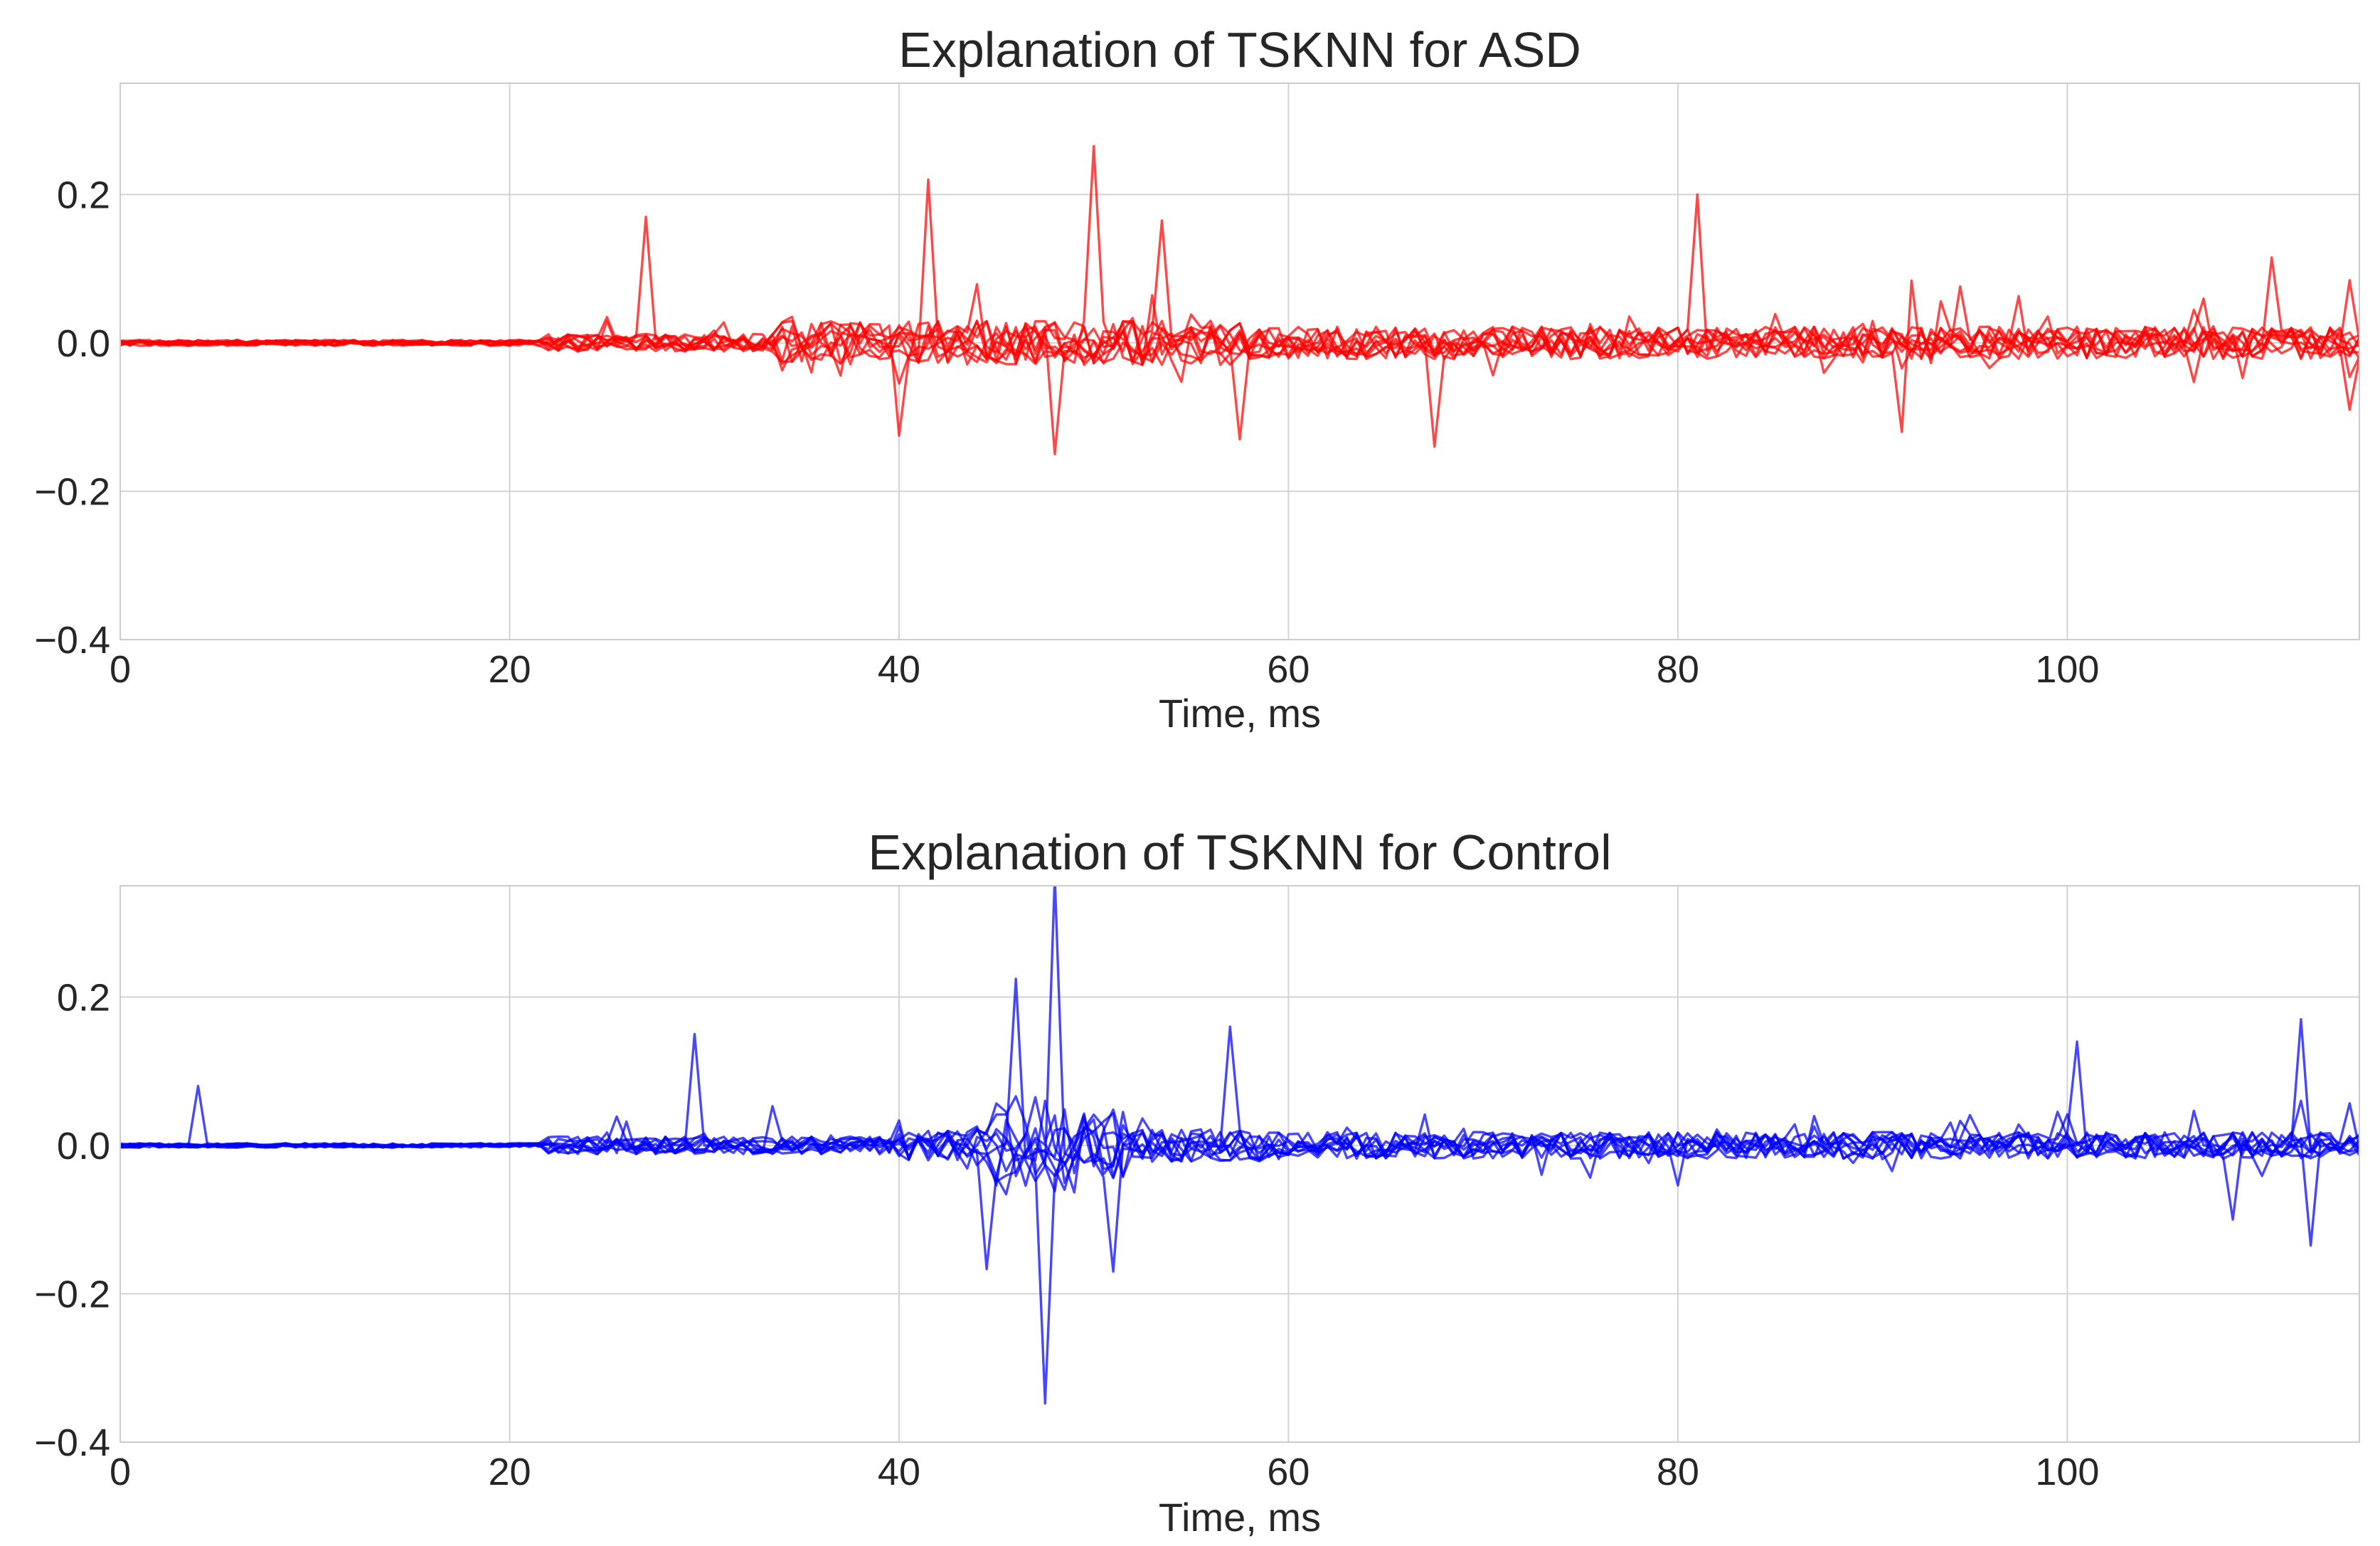  I want to click on control-x-tick-label: 0, so click(120, 1472).